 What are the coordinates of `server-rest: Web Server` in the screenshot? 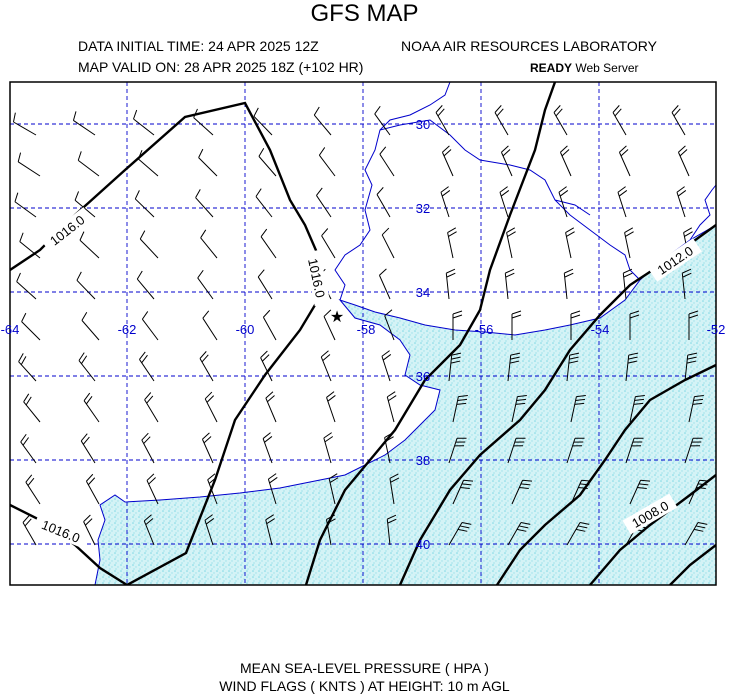 It's located at (605, 68).